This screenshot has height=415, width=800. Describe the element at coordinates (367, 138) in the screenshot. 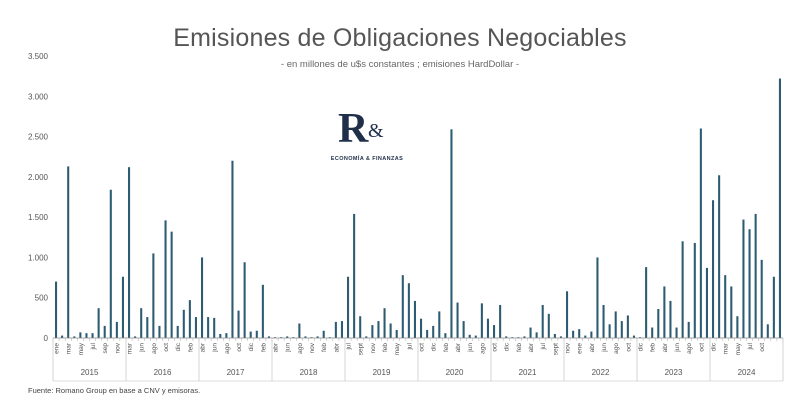

I see `brand-logo: R & ECONOMÍA & FINANZAS` at that location.